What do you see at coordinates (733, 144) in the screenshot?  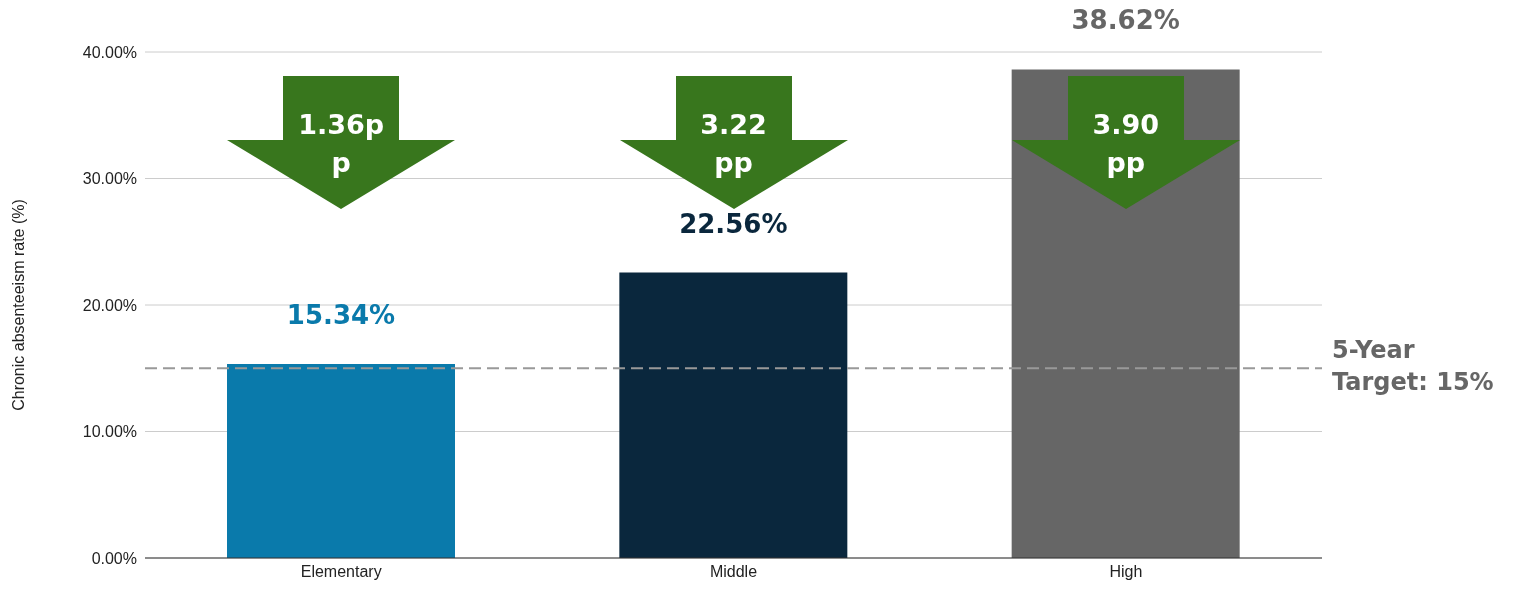 I see `annotation: 3.22 pp` at bounding box center [733, 144].